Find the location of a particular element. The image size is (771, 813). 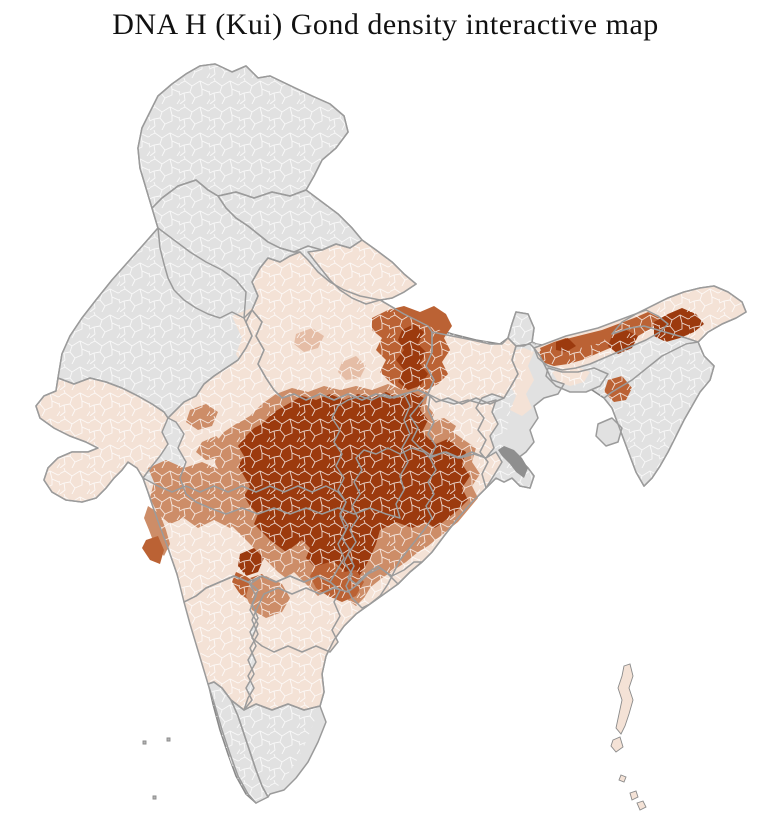

page-title: DNA H (Kui) Gond density interactive map is located at coordinates (385, 24).